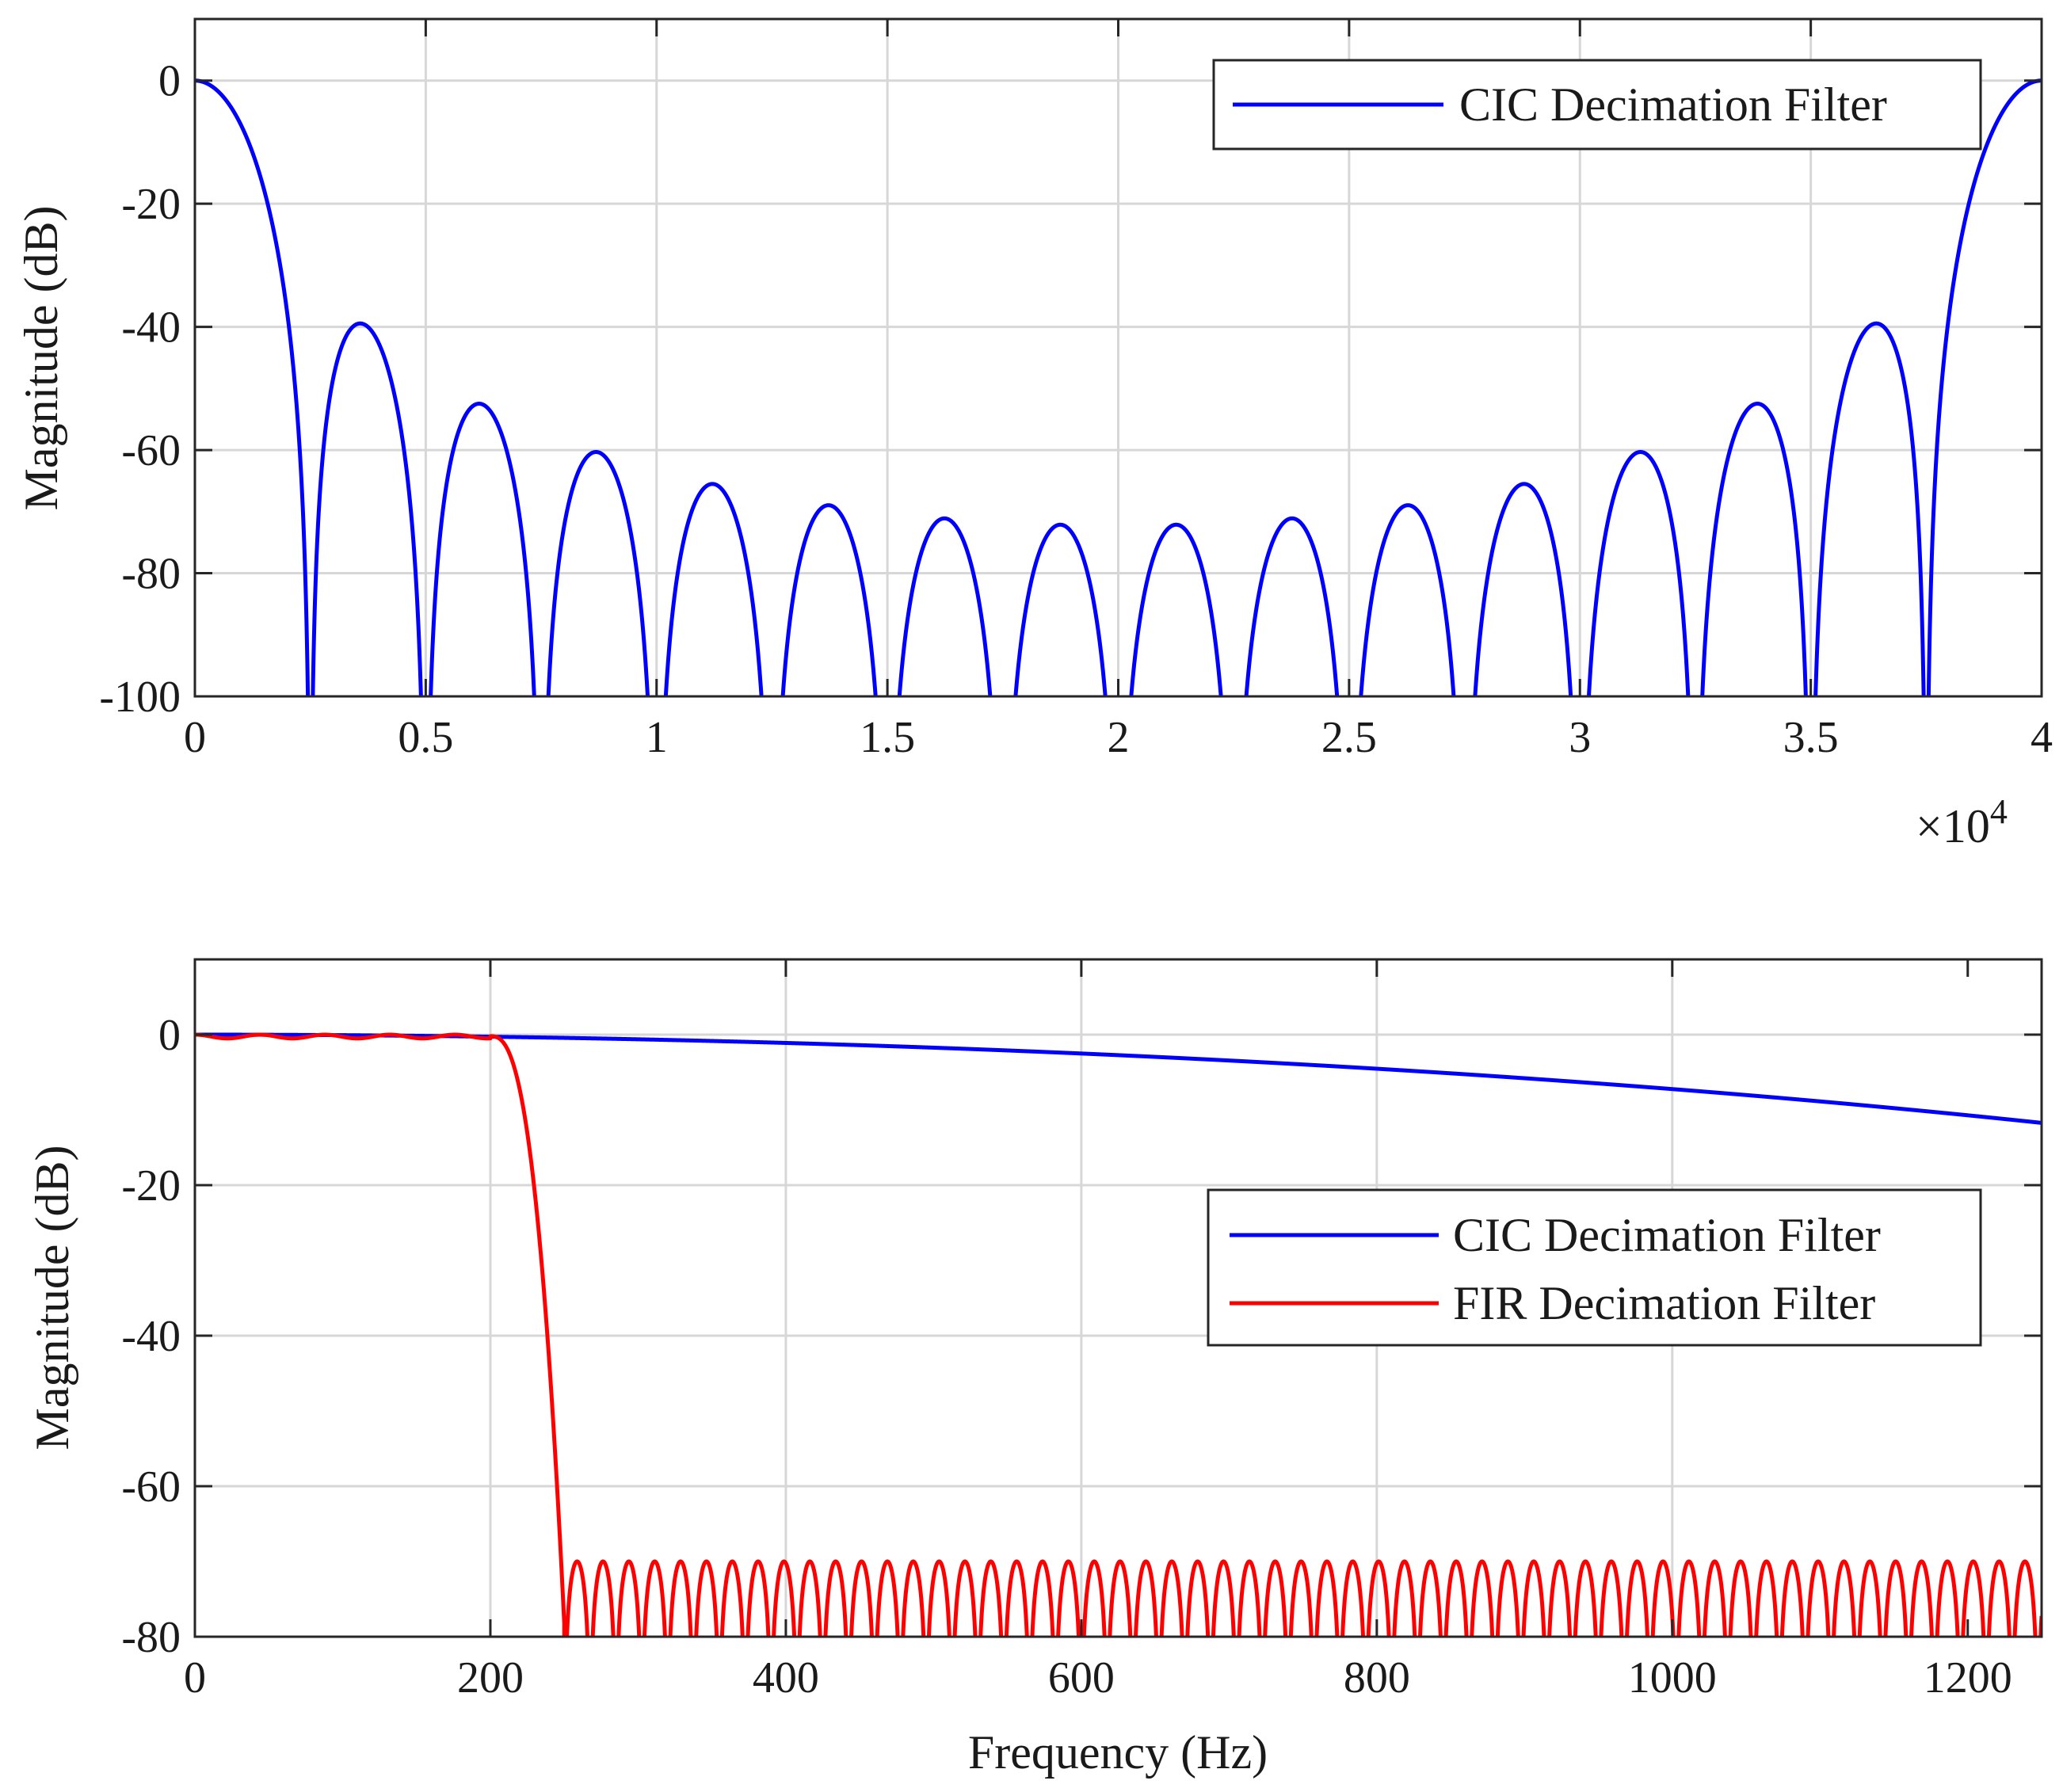  What do you see at coordinates (140, 697) in the screenshot?
I see `y-tick-label: -100` at bounding box center [140, 697].